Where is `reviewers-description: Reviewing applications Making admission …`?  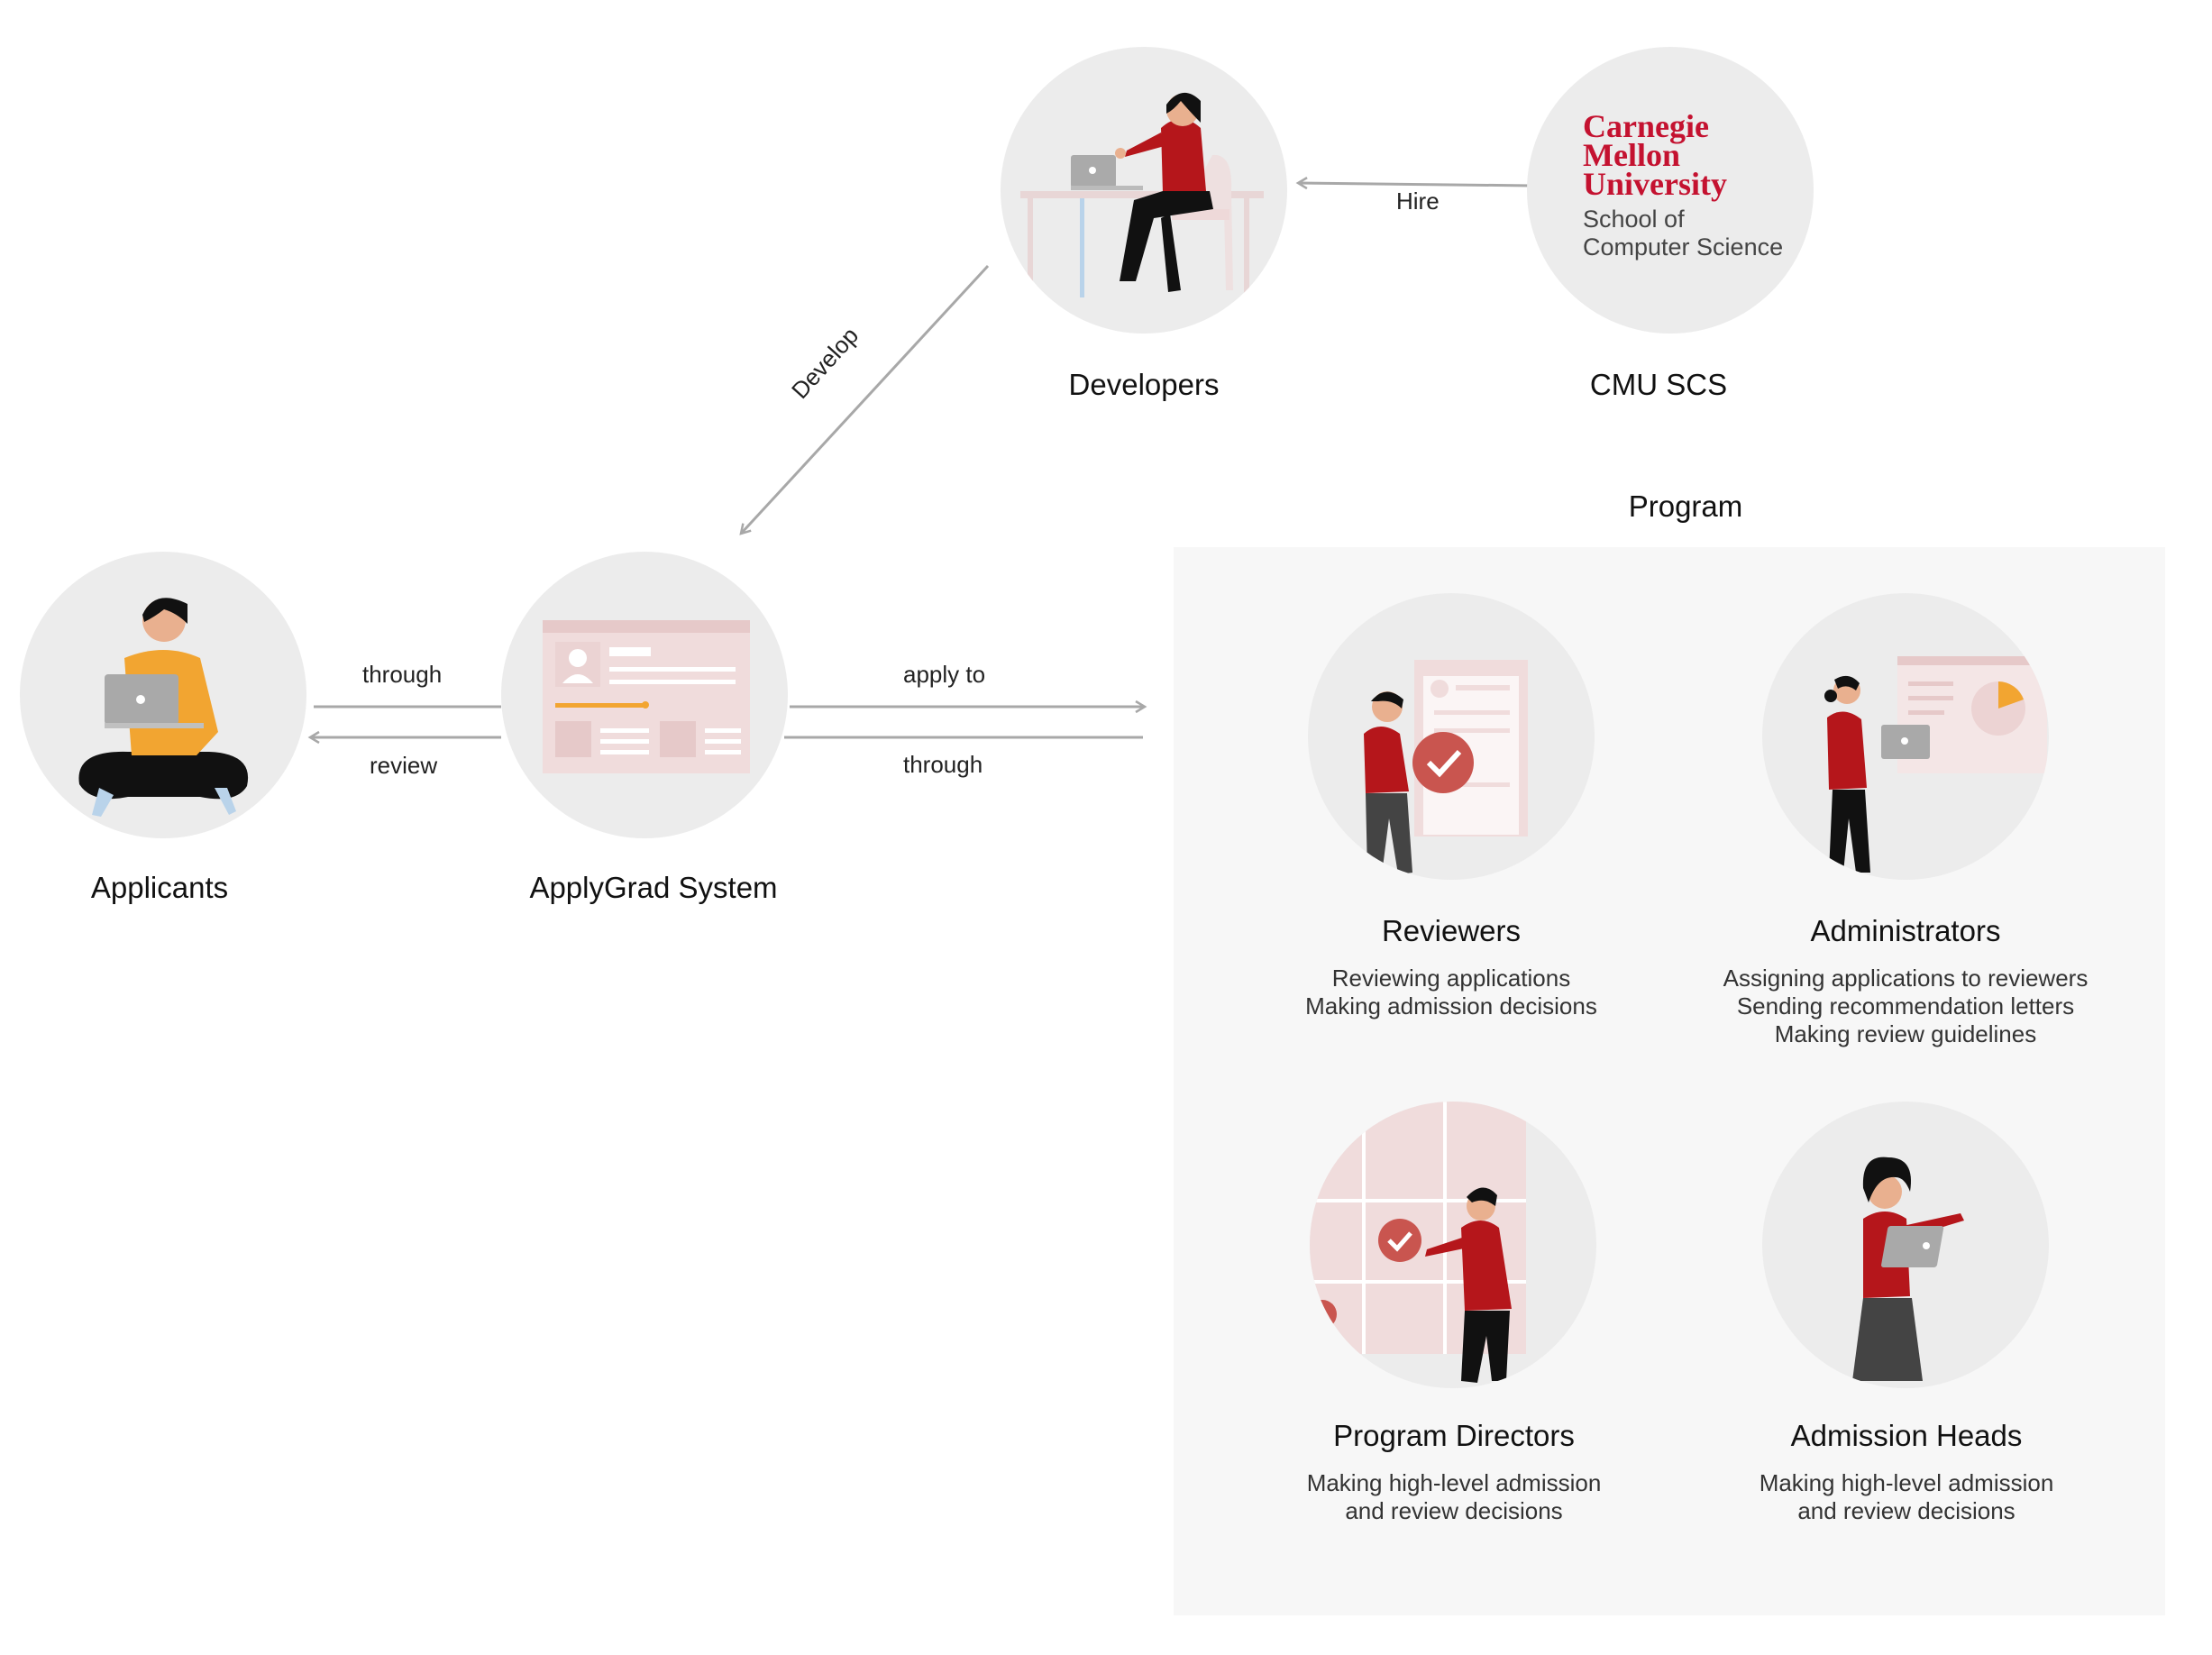
reviewers-description: Reviewing applications Making admission … is located at coordinates (1451, 992).